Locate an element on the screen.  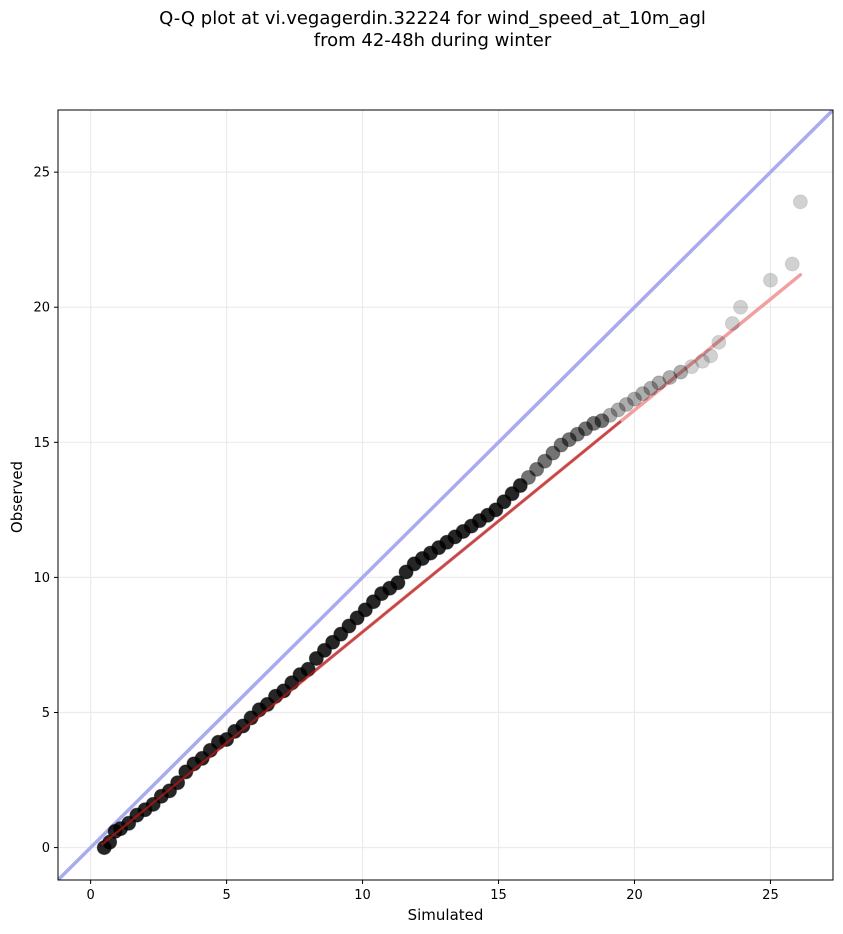
y-tick-label: 10 is located at coordinates (41, 578).